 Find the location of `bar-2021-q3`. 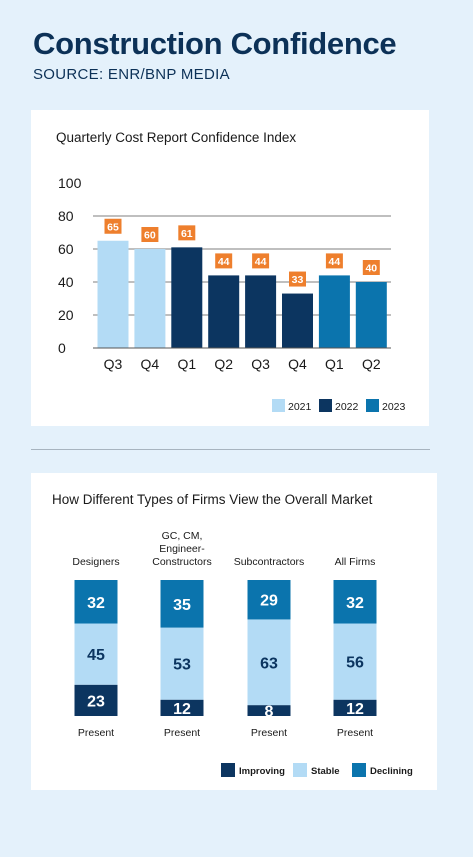

bar-2021-q3 is located at coordinates (113, 294).